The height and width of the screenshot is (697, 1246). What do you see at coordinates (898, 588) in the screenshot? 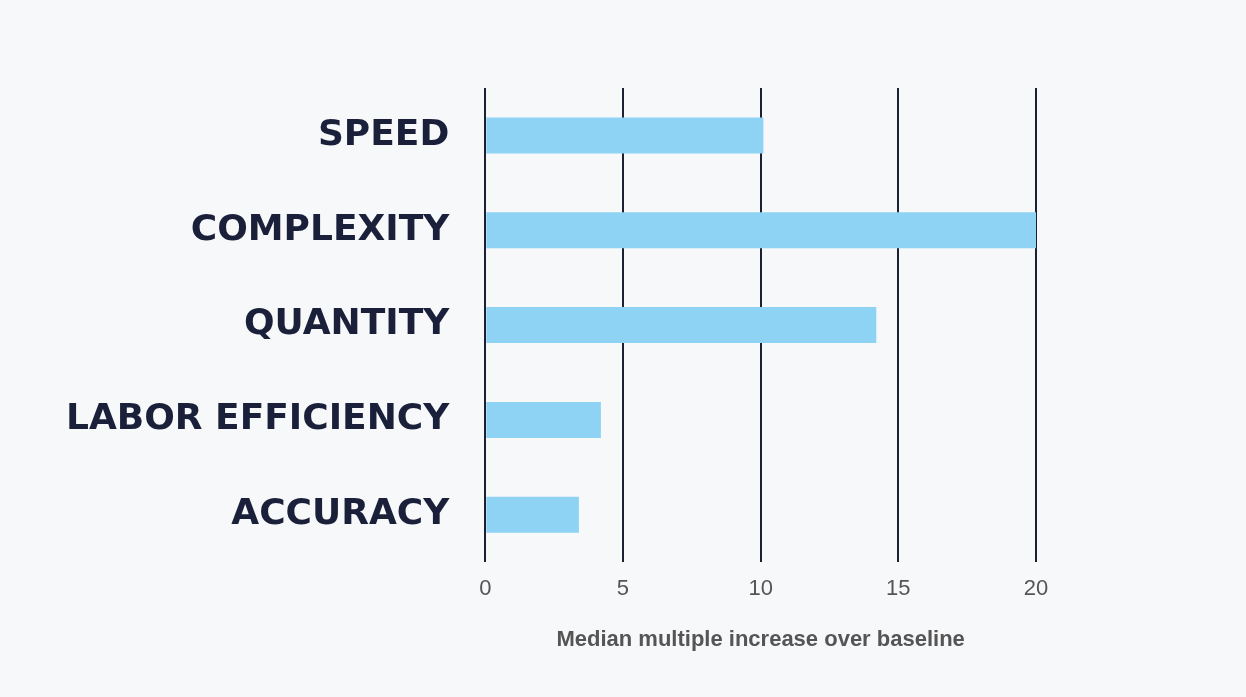
I see `x-tick-label: 15` at bounding box center [898, 588].